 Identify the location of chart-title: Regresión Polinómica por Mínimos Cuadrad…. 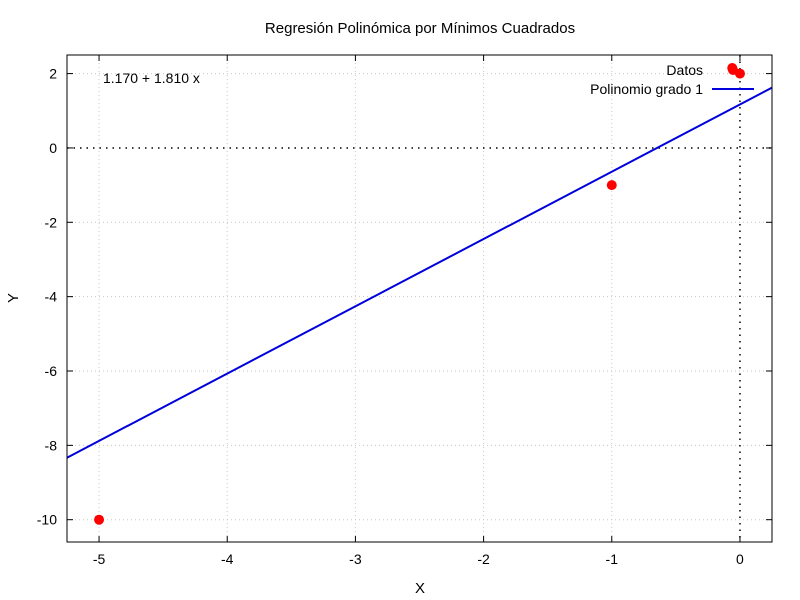
(420, 28).